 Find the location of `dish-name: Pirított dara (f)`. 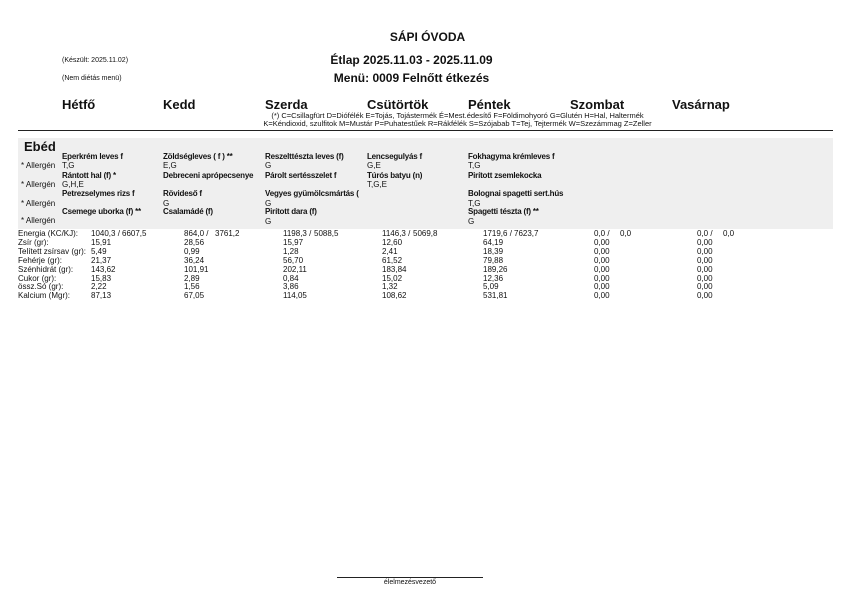

dish-name: Pirított dara (f) is located at coordinates (291, 211).